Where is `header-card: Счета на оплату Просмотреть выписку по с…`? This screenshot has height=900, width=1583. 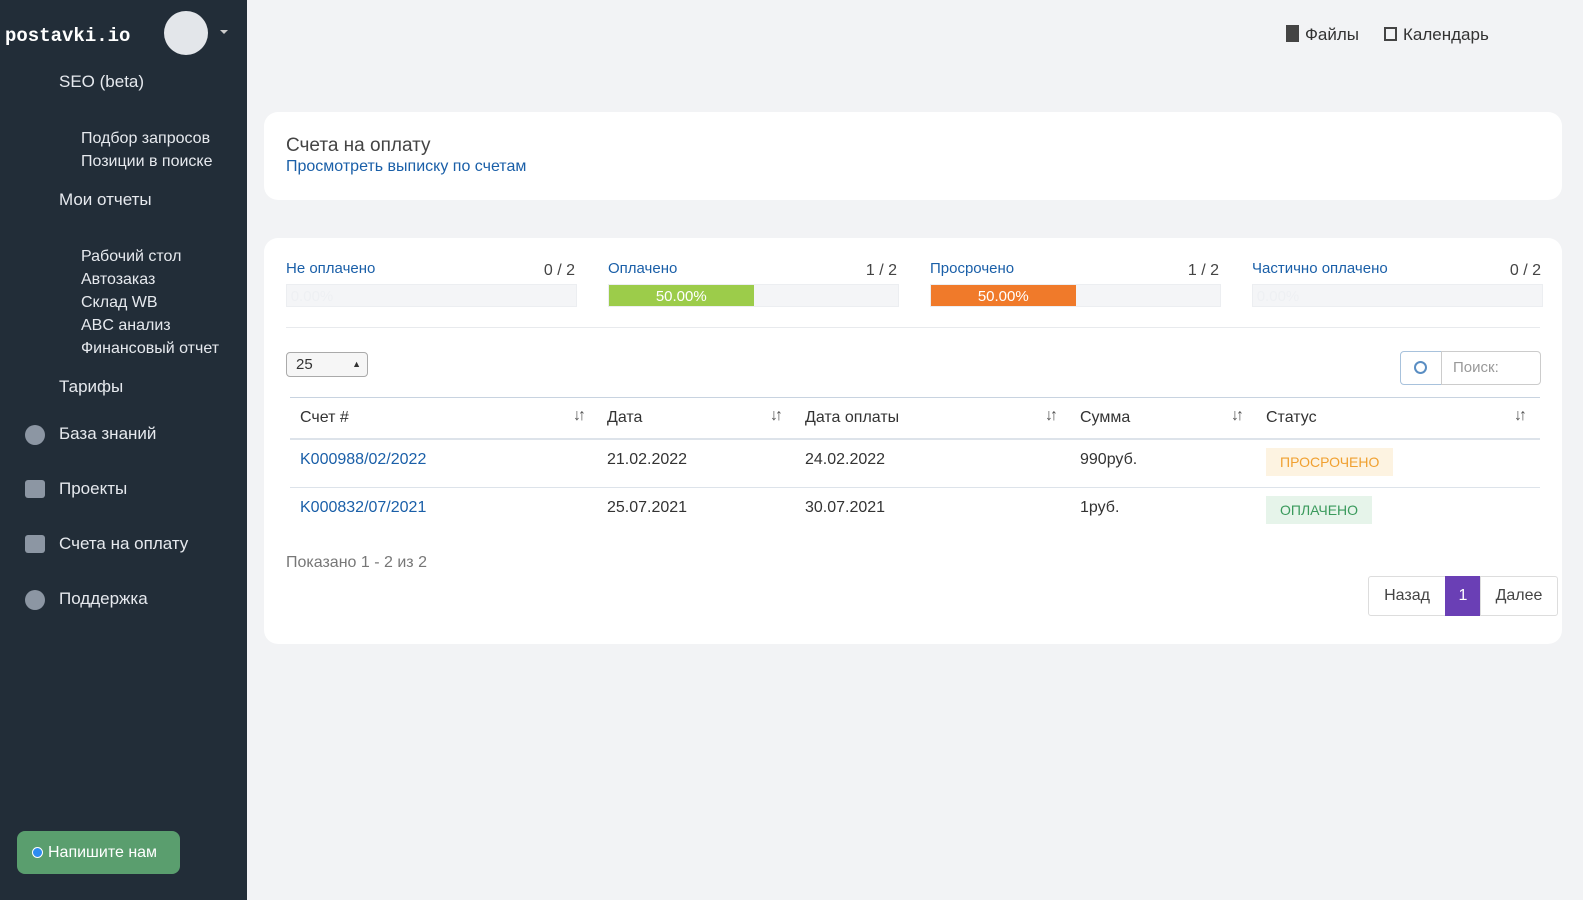
header-card: Счета на оплату Просмотреть выписку по с… is located at coordinates (913, 156).